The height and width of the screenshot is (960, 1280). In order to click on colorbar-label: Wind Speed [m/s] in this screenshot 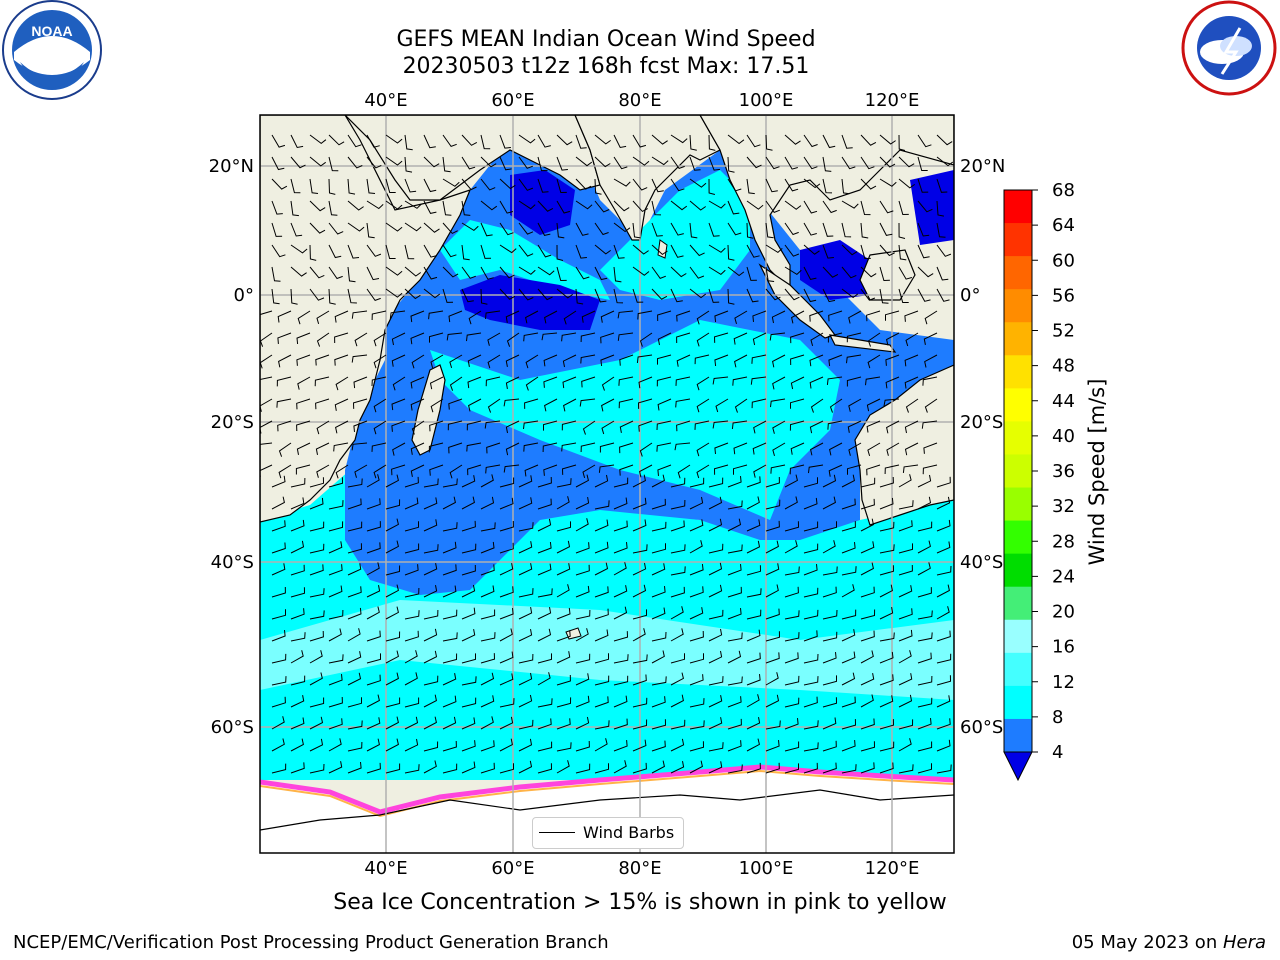, I will do `click(1097, 472)`.